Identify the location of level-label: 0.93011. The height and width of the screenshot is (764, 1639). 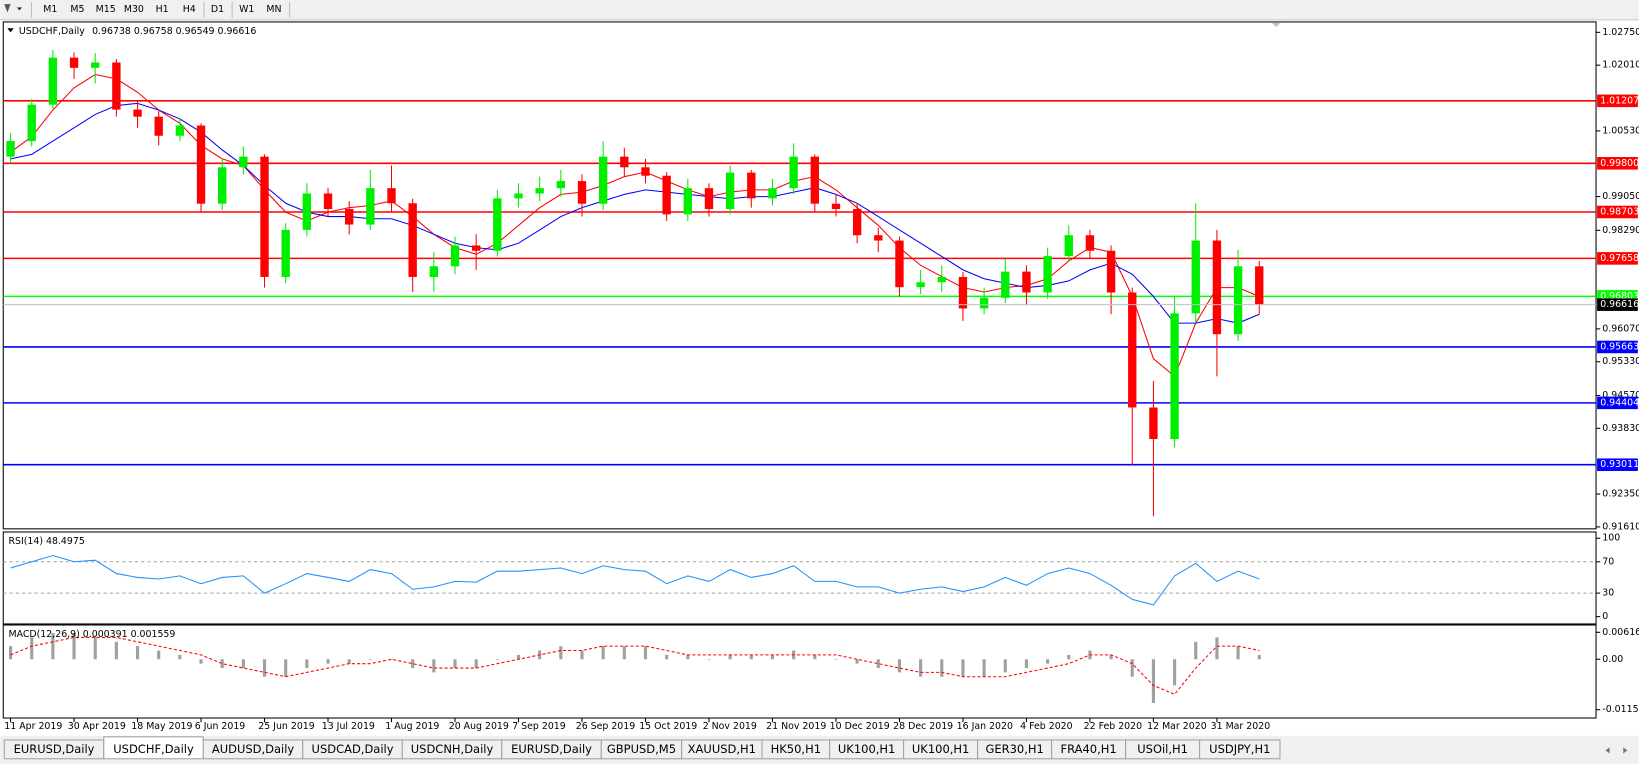
(1619, 464).